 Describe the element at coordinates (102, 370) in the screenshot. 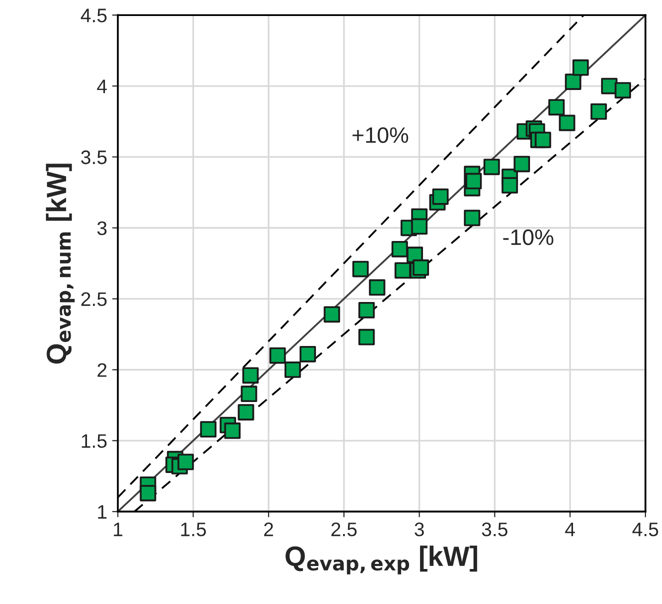

I see `y-tick-label: 2` at that location.